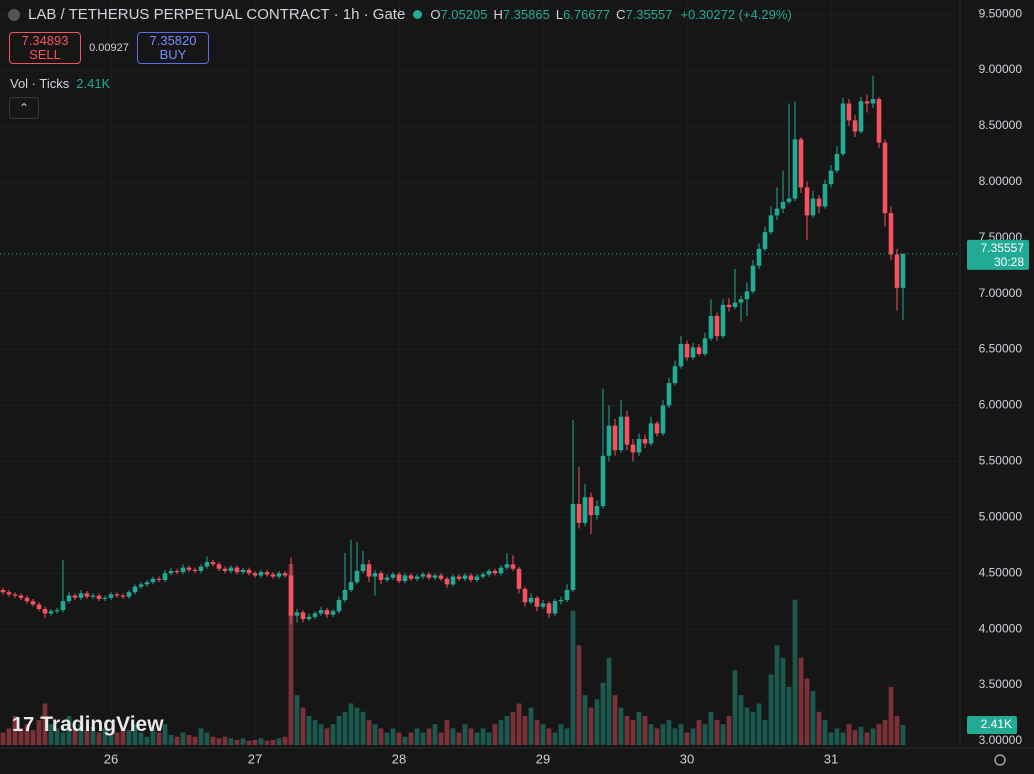 Image resolution: width=1034 pixels, height=774 pixels. What do you see at coordinates (1001, 516) in the screenshot?
I see `y-tick-label: 5.00000` at bounding box center [1001, 516].